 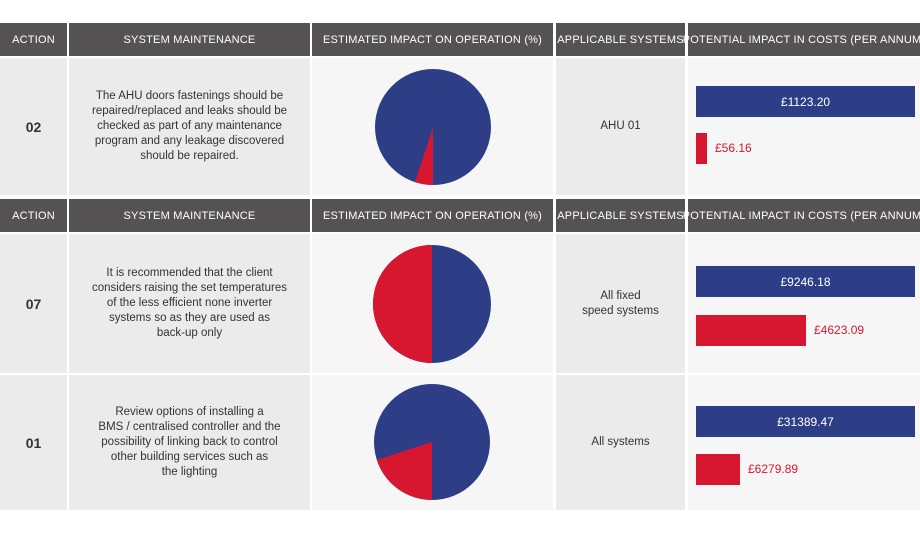 I want to click on systems-line: speed systems, so click(x=620, y=310).